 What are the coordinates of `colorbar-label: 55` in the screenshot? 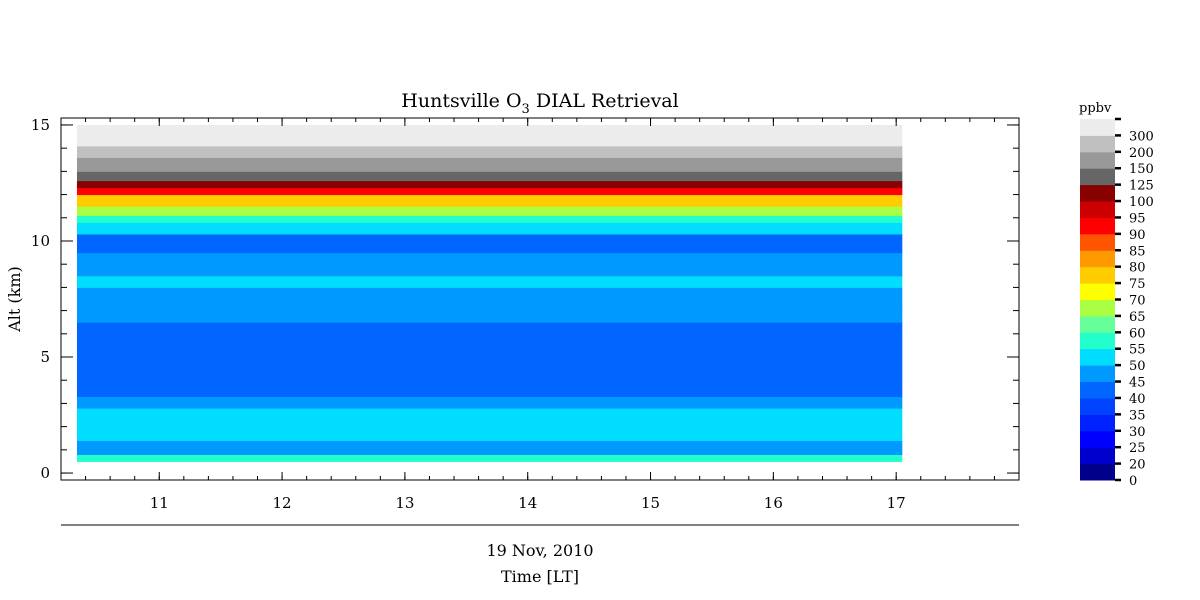 It's located at (1137, 350).